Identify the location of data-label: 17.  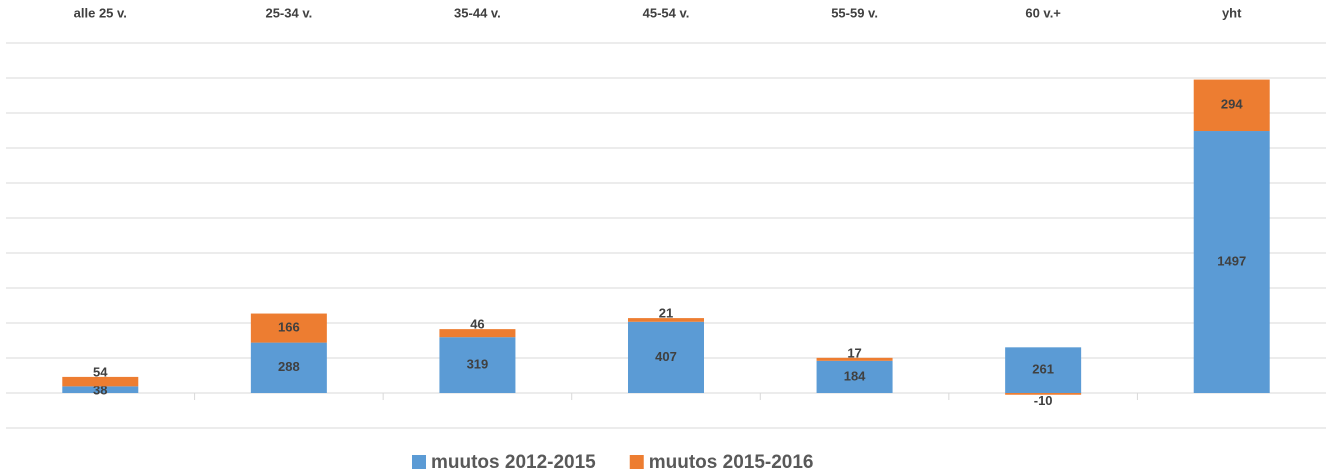
(854, 352).